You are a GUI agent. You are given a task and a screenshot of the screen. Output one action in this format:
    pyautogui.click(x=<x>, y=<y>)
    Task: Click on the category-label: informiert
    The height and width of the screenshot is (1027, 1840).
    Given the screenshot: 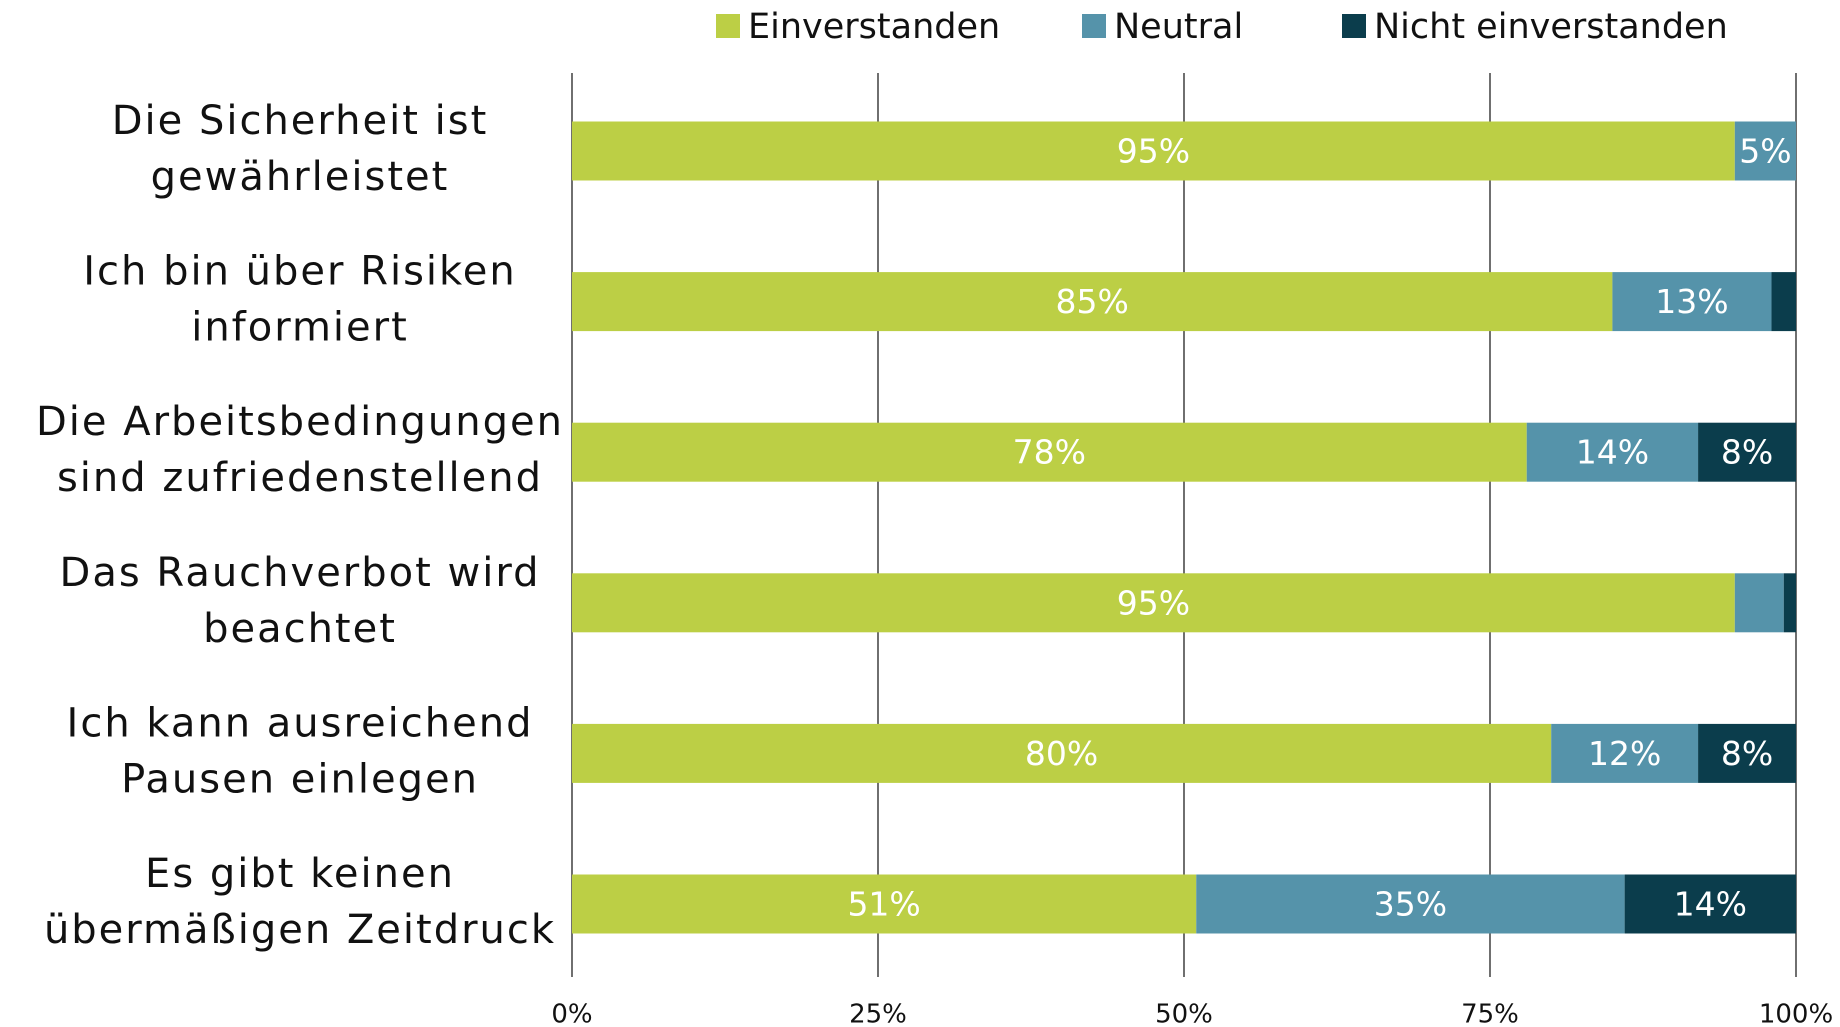 What is the action you would take?
    pyautogui.click(x=300, y=328)
    